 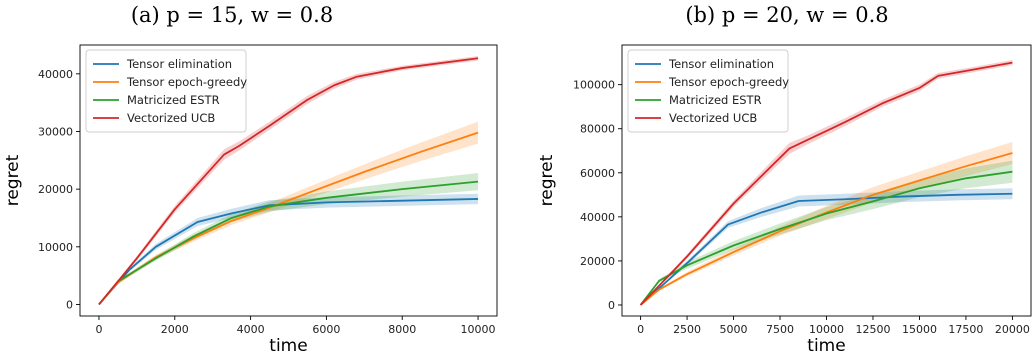 I want to click on y-tick-label: 30000, so click(x=55, y=131).